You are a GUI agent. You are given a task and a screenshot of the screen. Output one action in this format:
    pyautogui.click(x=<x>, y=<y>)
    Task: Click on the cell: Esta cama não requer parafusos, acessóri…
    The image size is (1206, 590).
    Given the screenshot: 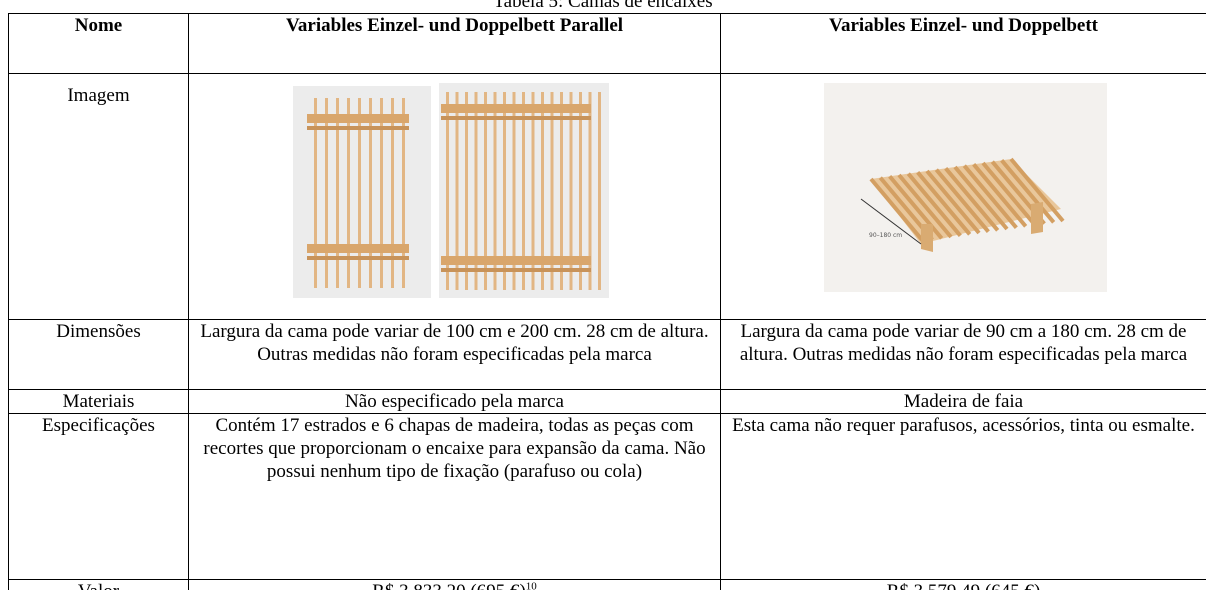 What is the action you would take?
    pyautogui.click(x=963, y=496)
    